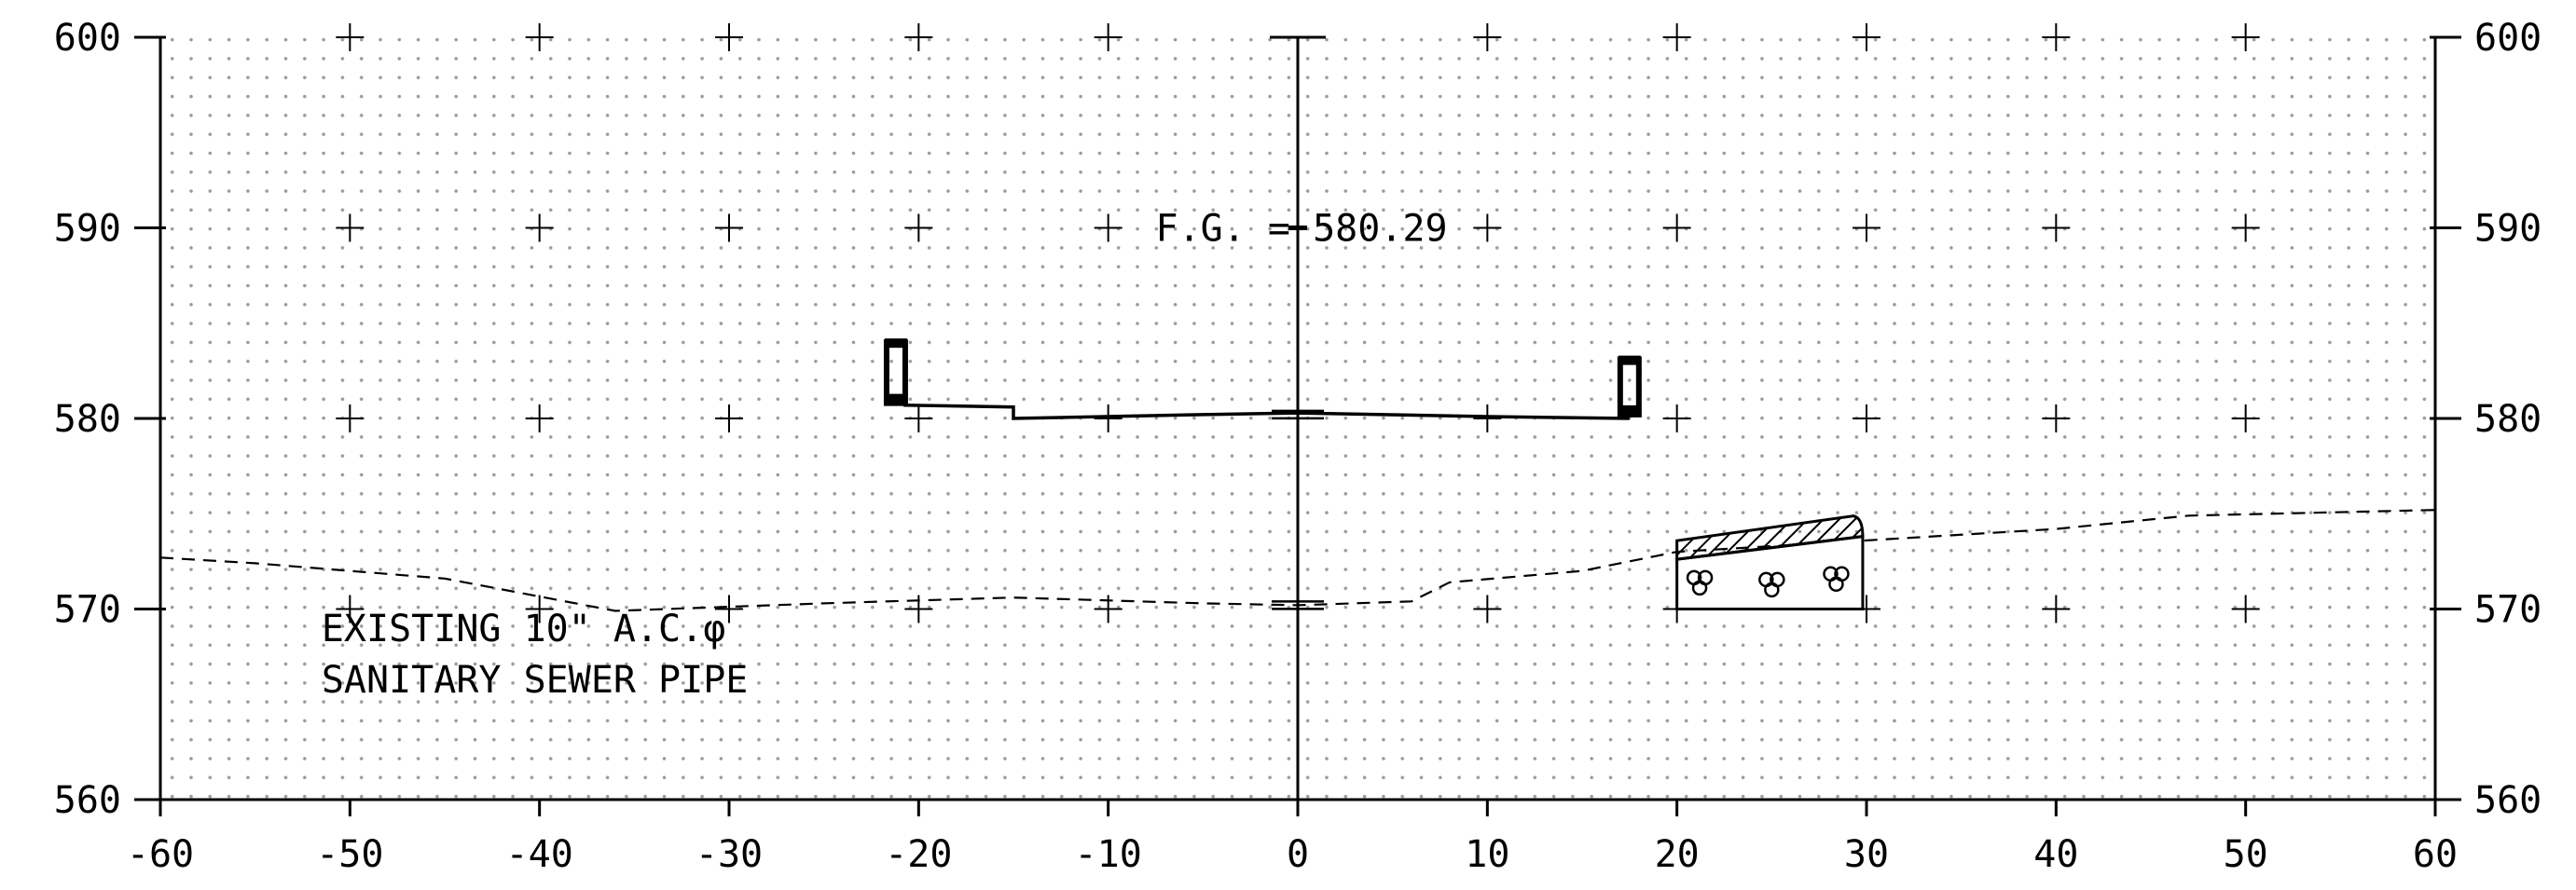 This screenshot has width=2576, height=890. Describe the element at coordinates (895, 372) in the screenshot. I see `curb-left` at that location.